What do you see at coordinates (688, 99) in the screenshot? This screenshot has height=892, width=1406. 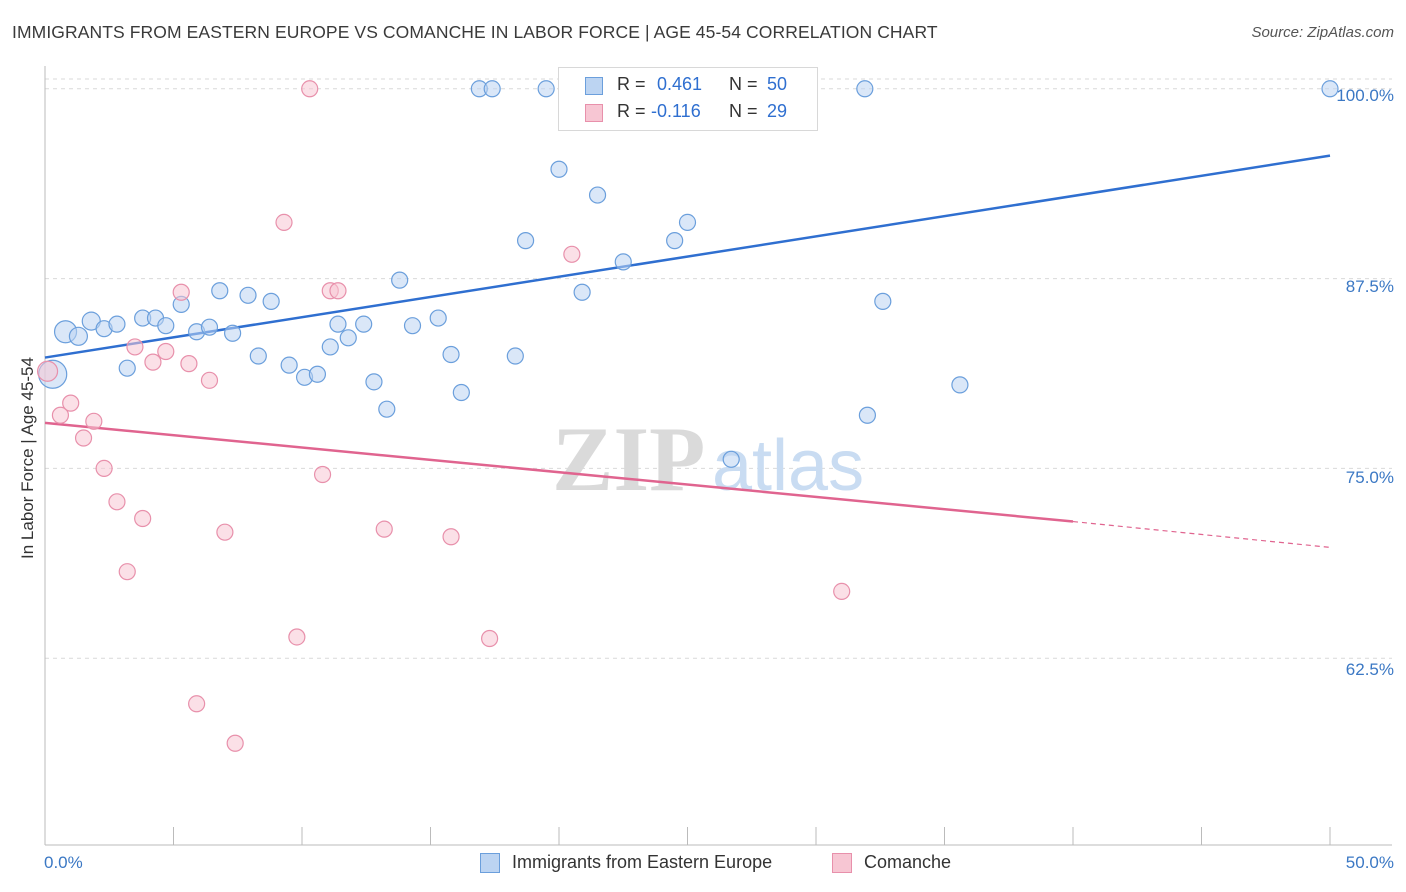 I see `stats-box: R = 0.461 N = 50 R = -0.116 N = 29` at bounding box center [688, 99].